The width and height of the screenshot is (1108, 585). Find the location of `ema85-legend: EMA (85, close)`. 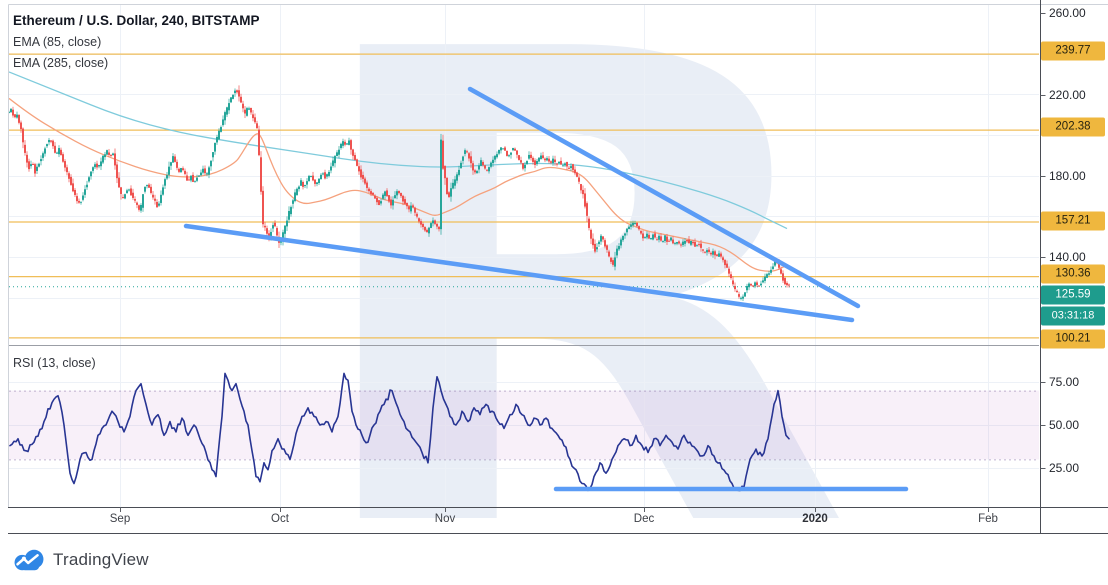

ema85-legend: EMA (85, close) is located at coordinates (57, 41).